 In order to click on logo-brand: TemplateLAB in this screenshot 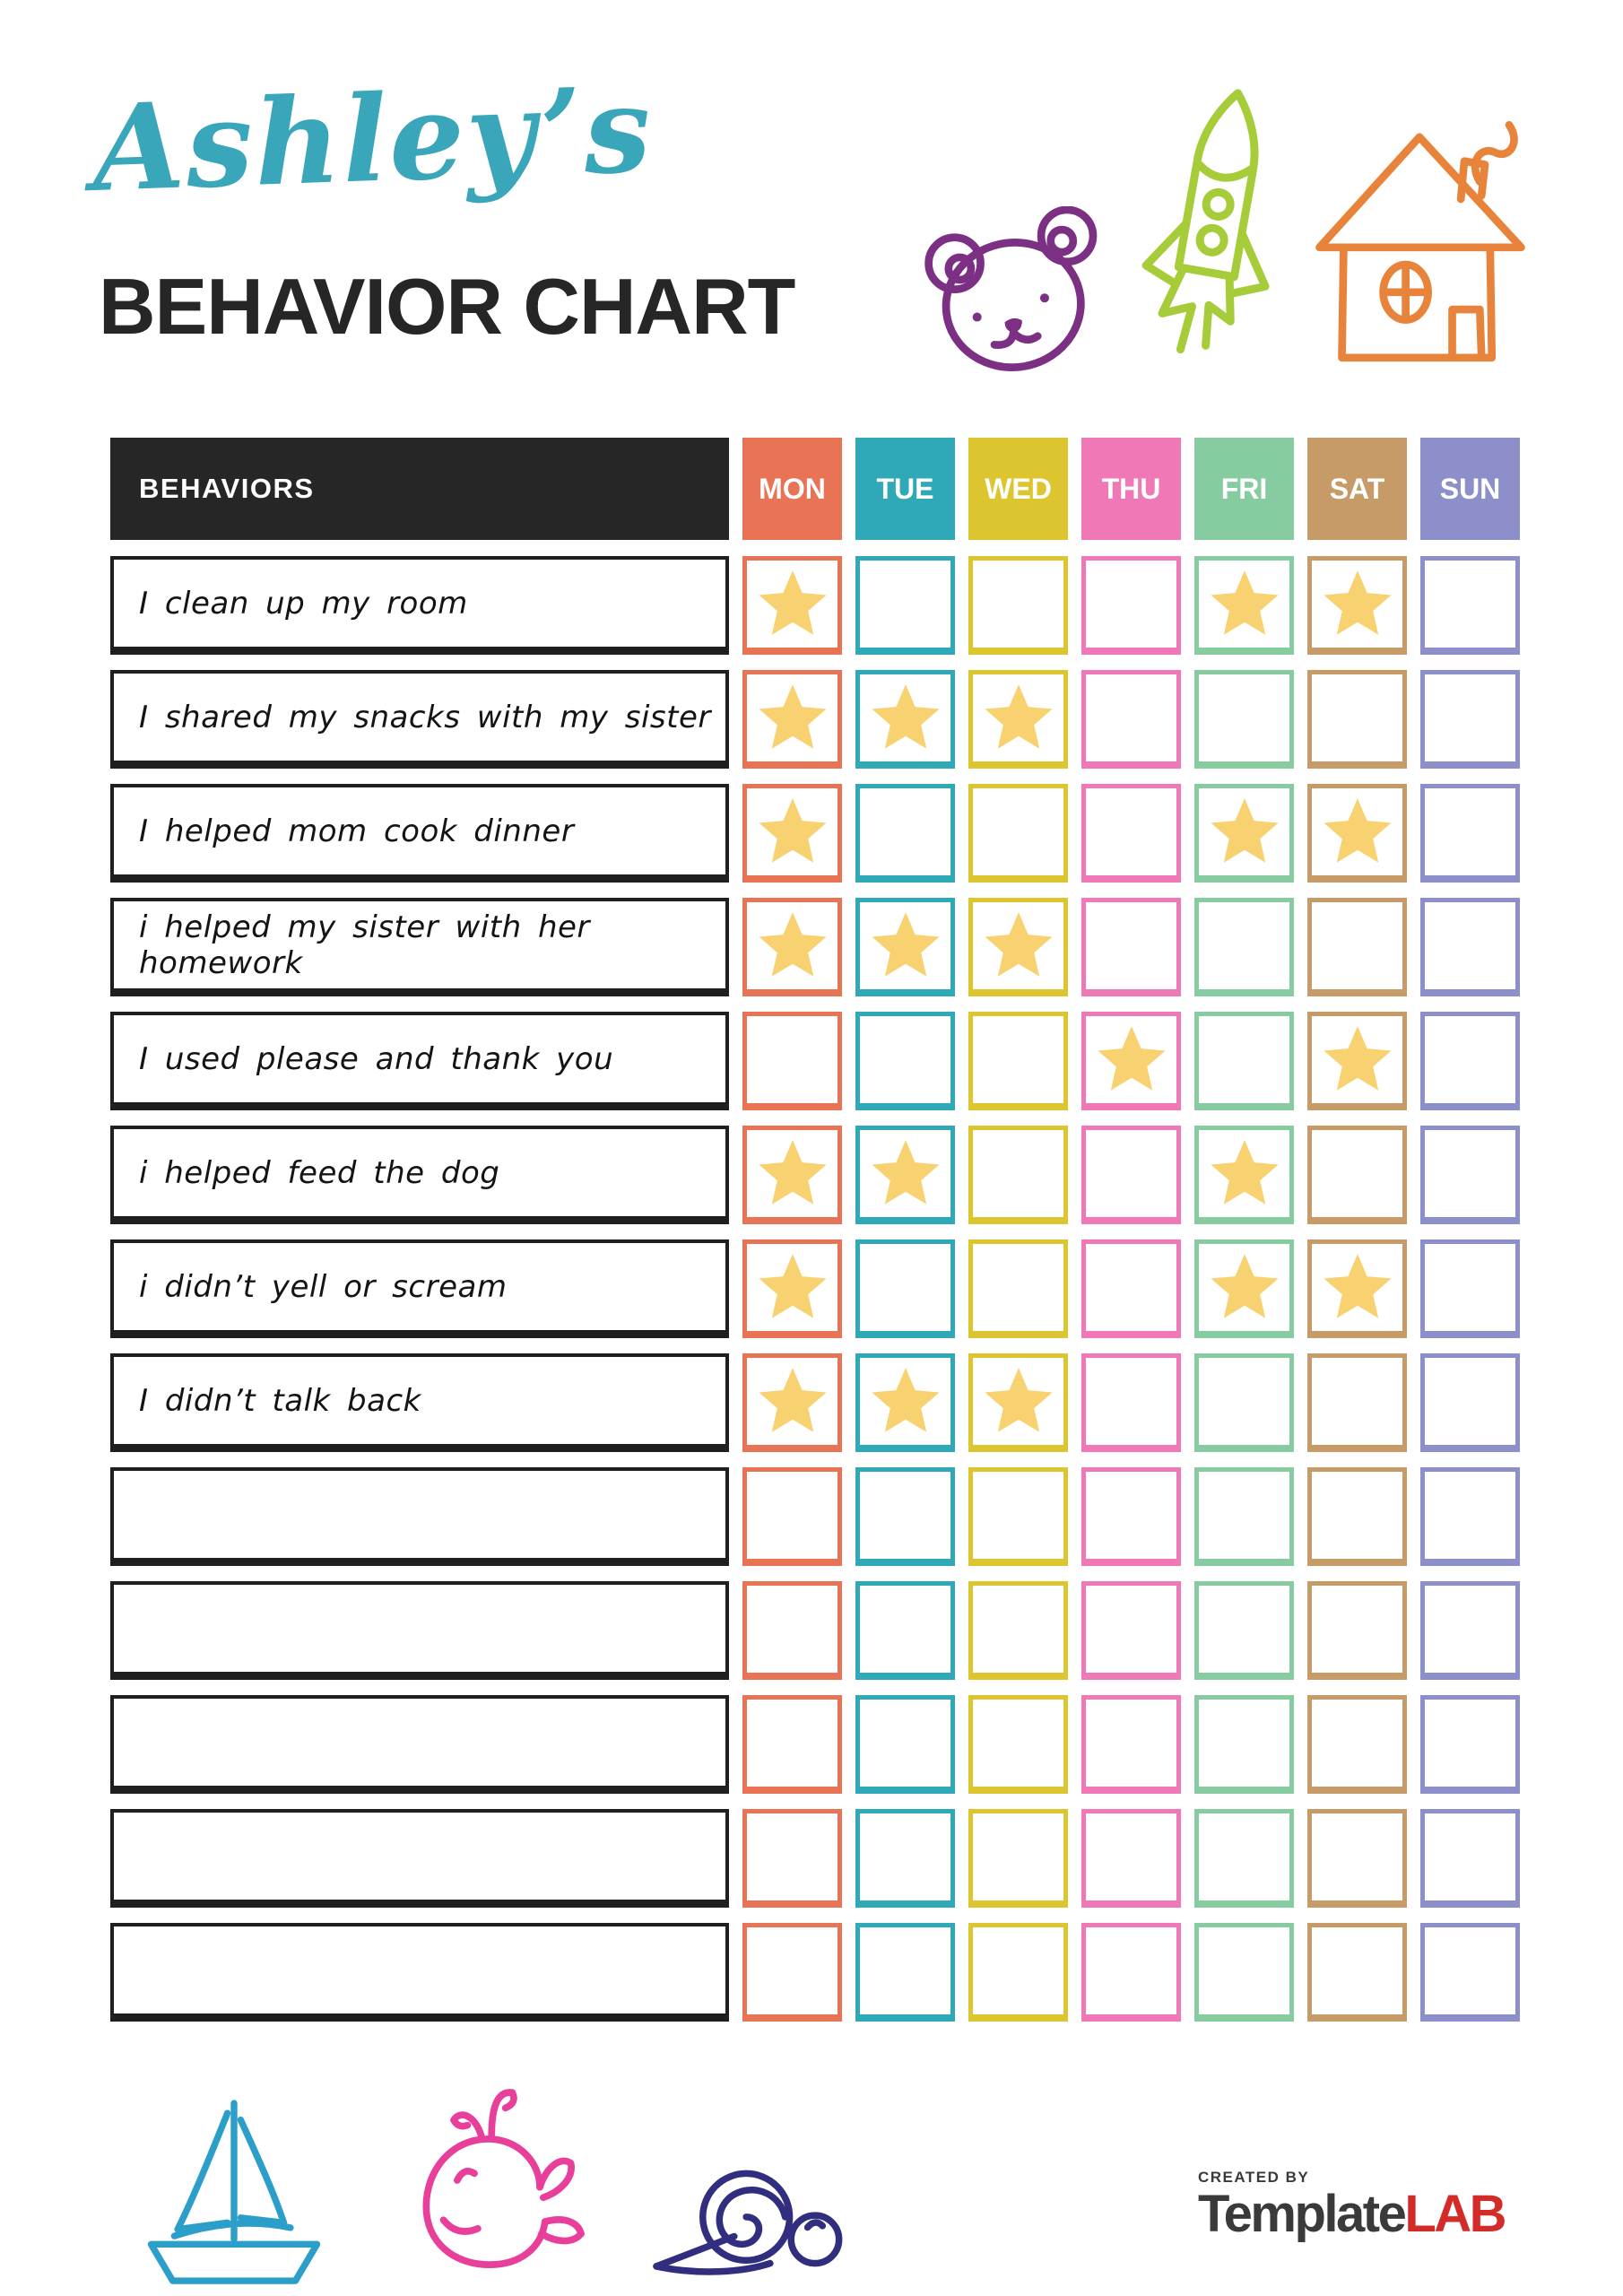, I will do `click(1352, 2214)`.